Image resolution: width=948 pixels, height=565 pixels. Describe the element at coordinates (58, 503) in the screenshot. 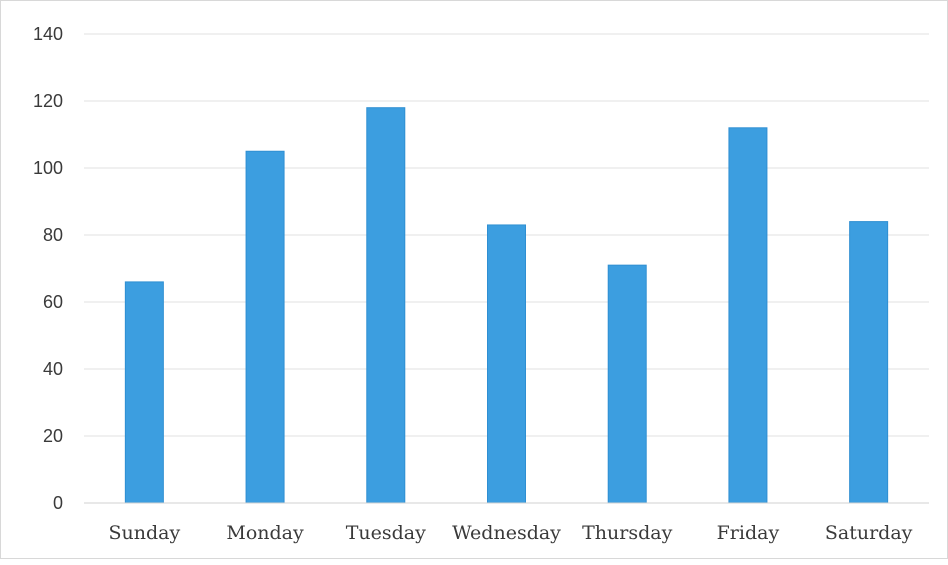

I see `y-tick-label: 0` at that location.